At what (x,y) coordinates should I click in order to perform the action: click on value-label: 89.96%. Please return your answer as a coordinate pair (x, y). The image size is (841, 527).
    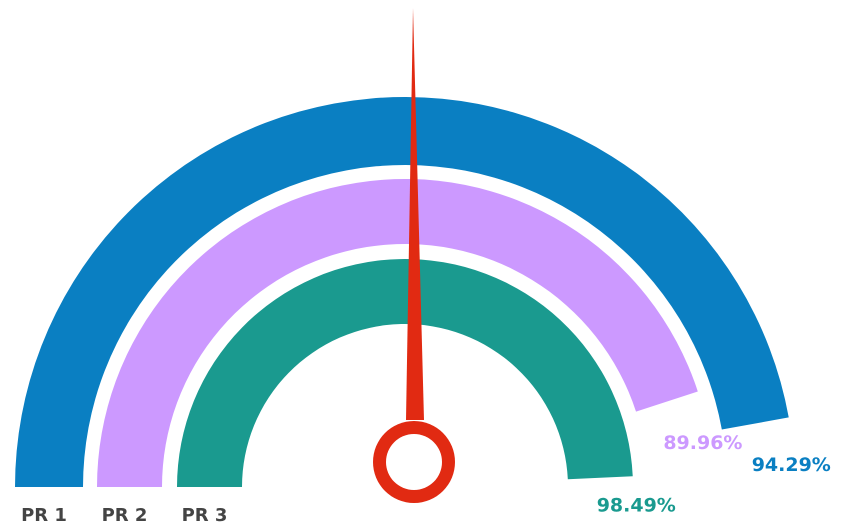
    Looking at the image, I should click on (702, 443).